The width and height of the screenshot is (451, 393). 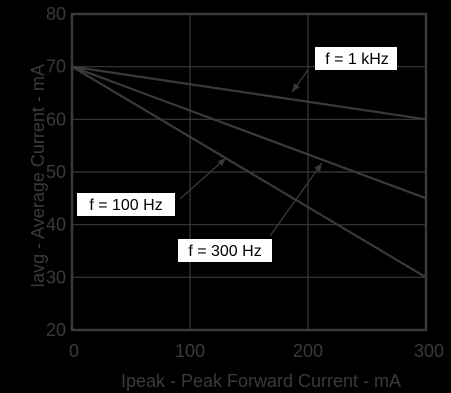 What do you see at coordinates (56, 119) in the screenshot?
I see `y-tick-label: 60` at bounding box center [56, 119].